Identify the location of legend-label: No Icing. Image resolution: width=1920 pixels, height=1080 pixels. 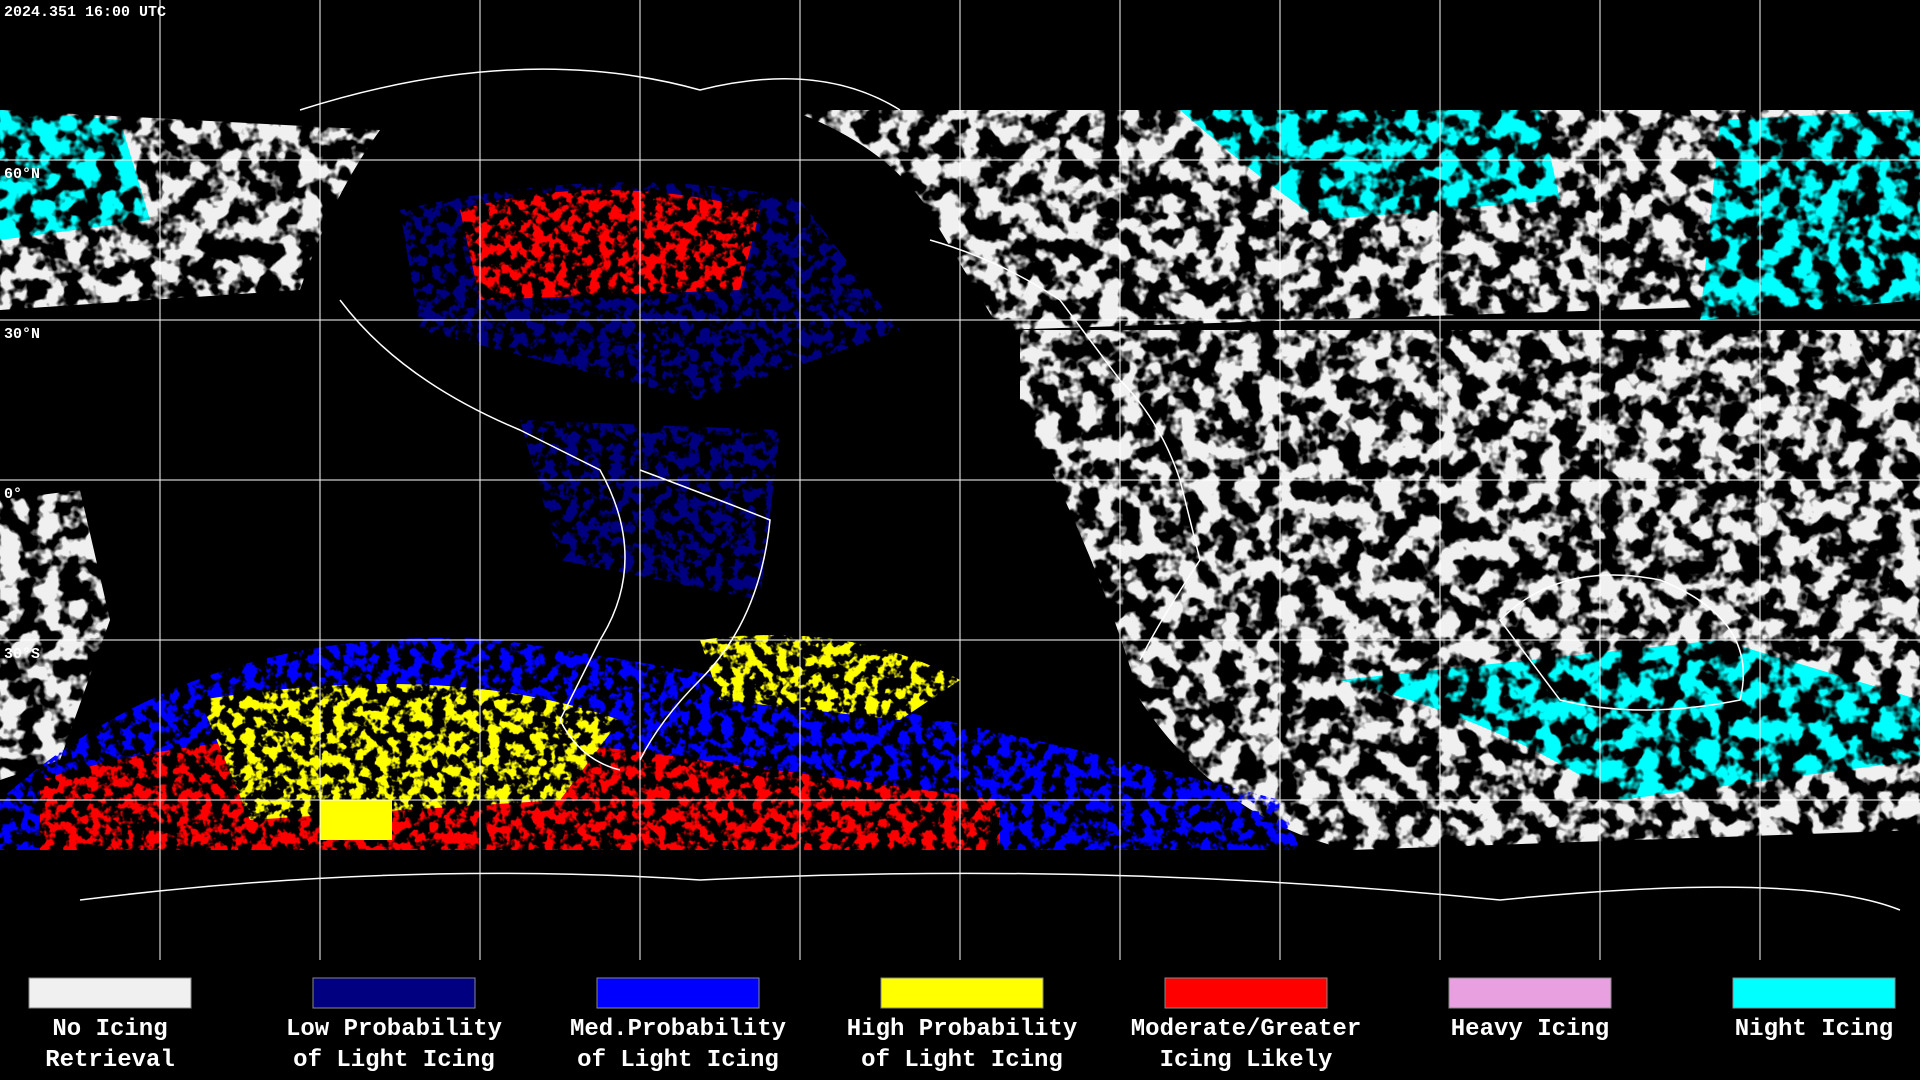
(109, 1029).